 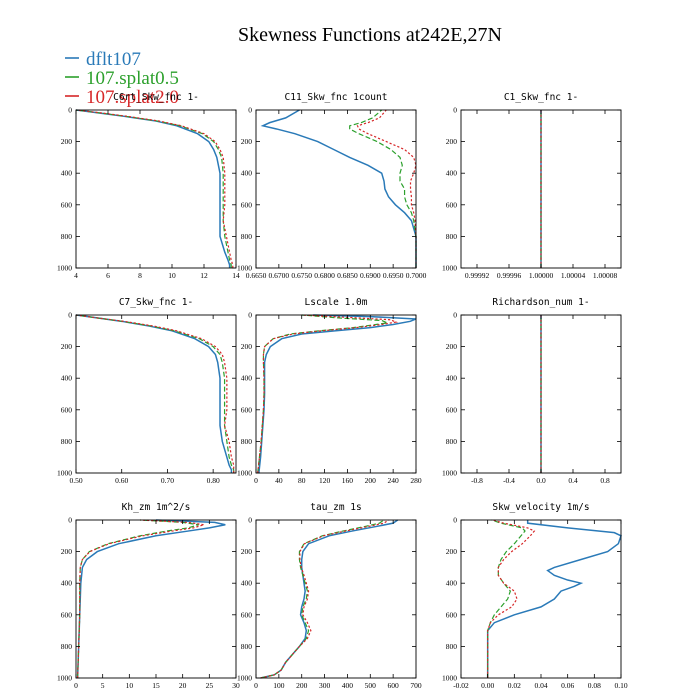 I want to click on x-tick-label: 14, so click(x=236, y=275).